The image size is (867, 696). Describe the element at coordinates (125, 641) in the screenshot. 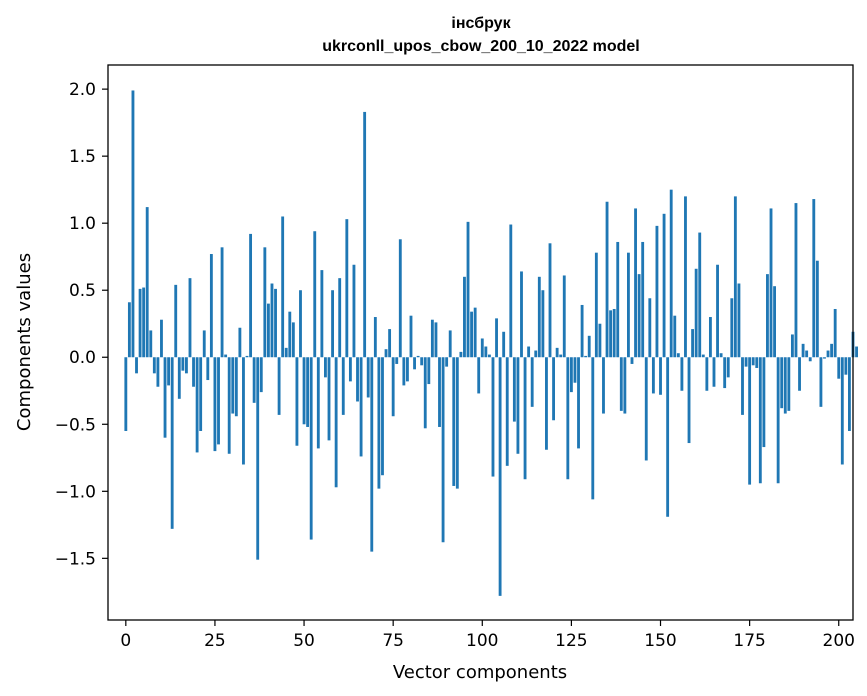

I see `x-tick-label: 0` at that location.